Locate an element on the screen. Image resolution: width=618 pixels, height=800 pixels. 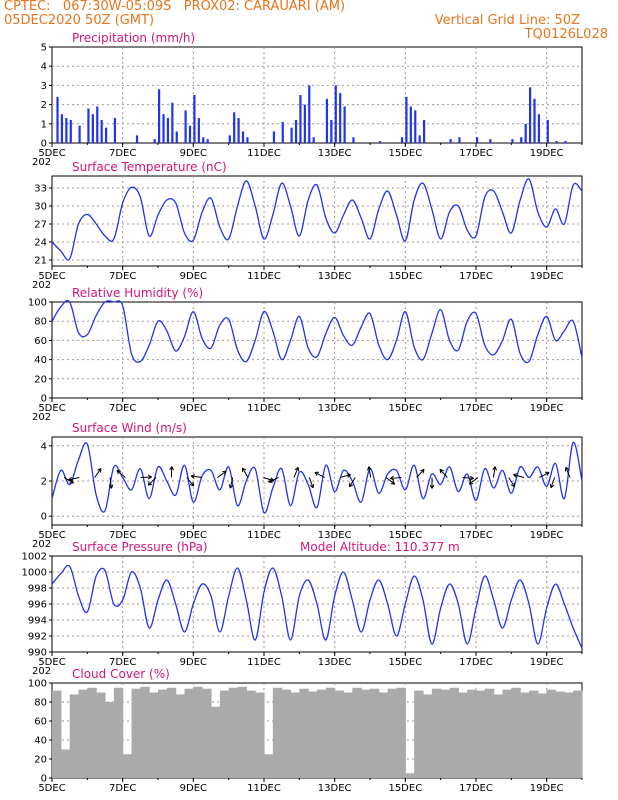
x-tick-label: 19DEC is located at coordinates (547, 408).